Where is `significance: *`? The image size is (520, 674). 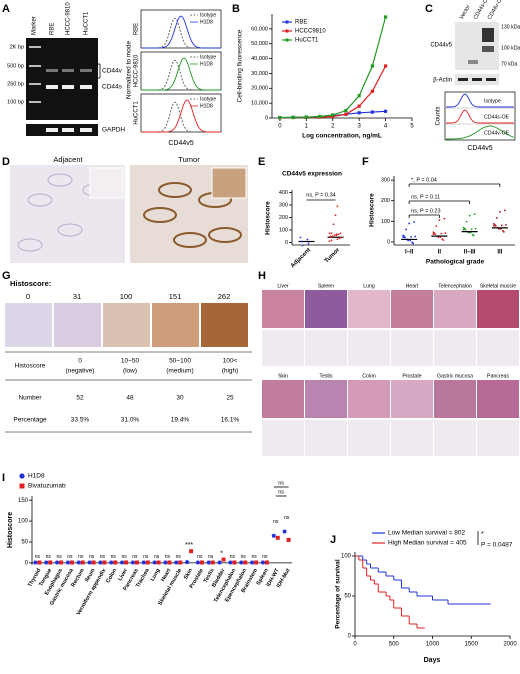
significance: * is located at coordinates (221, 553).